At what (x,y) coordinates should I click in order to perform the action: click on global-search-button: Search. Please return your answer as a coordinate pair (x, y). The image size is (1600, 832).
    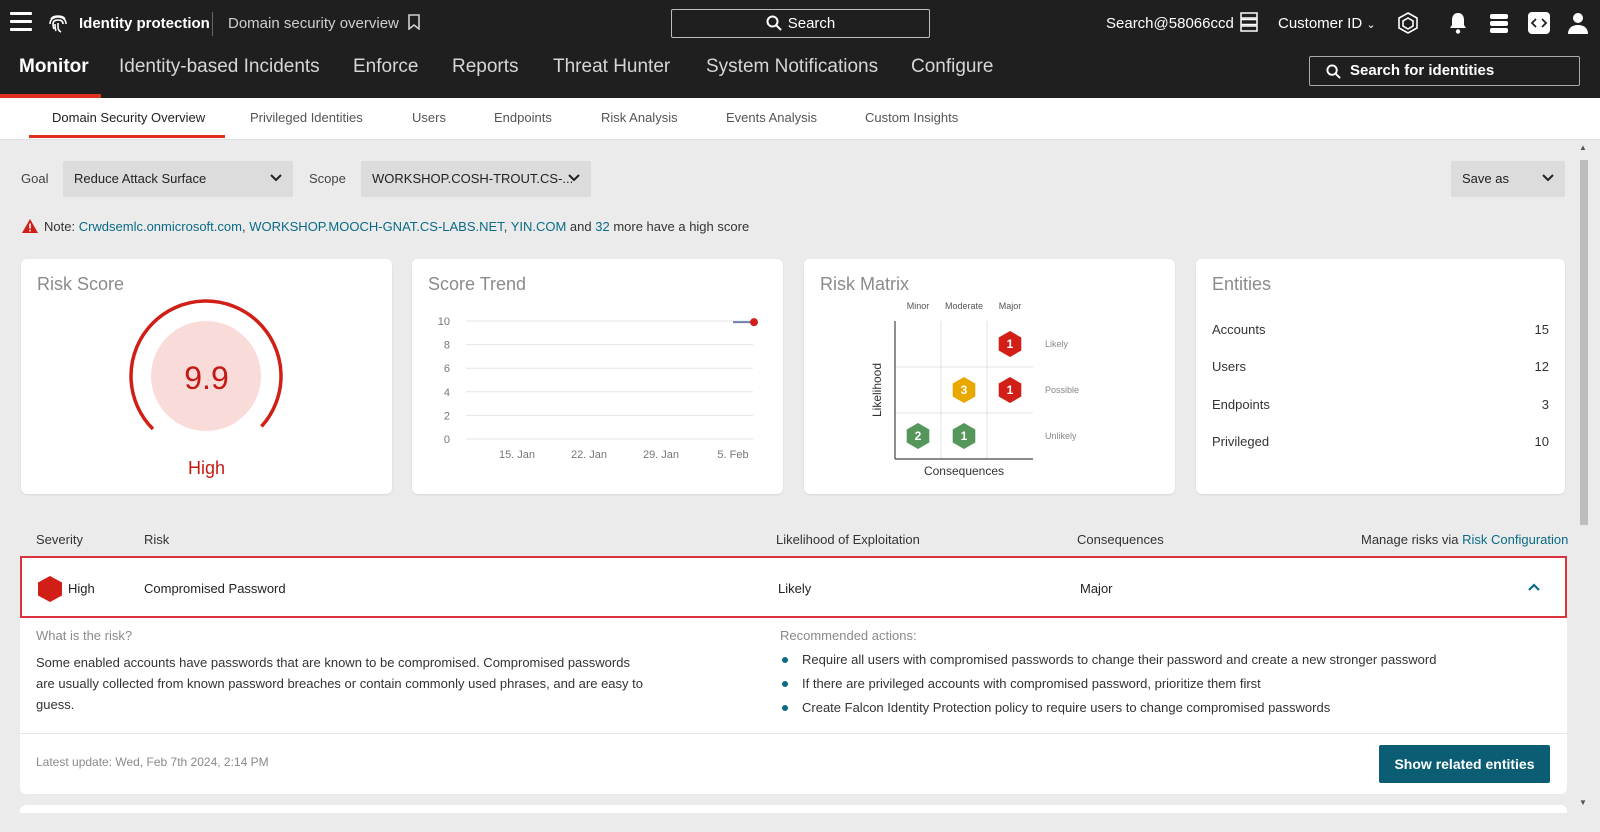
    Looking at the image, I should click on (800, 23).